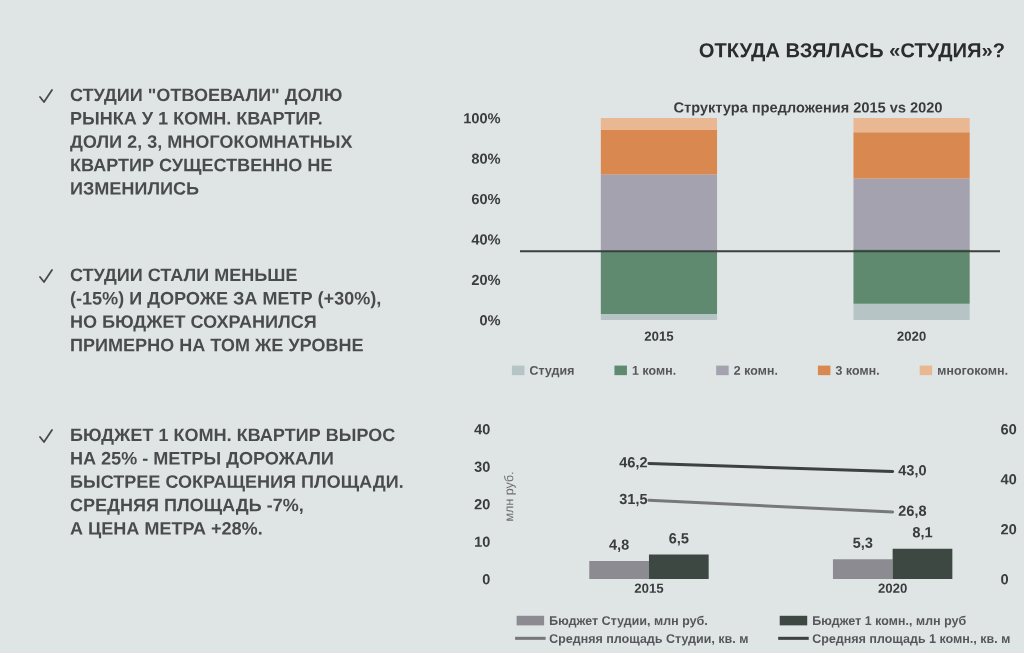 This screenshot has width=1024, height=653. What do you see at coordinates (486, 579) in the screenshot?
I see `y-tick-label: 0` at bounding box center [486, 579].